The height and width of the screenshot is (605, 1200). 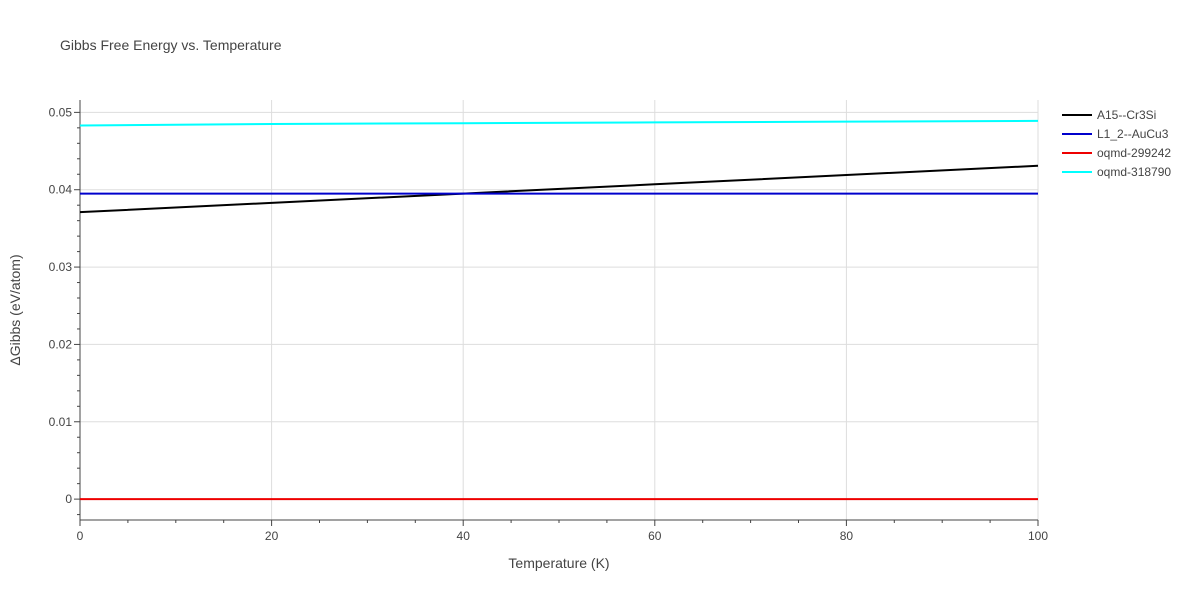 I want to click on legend-label: L1_2--AuCu3, so click(x=1133, y=134).